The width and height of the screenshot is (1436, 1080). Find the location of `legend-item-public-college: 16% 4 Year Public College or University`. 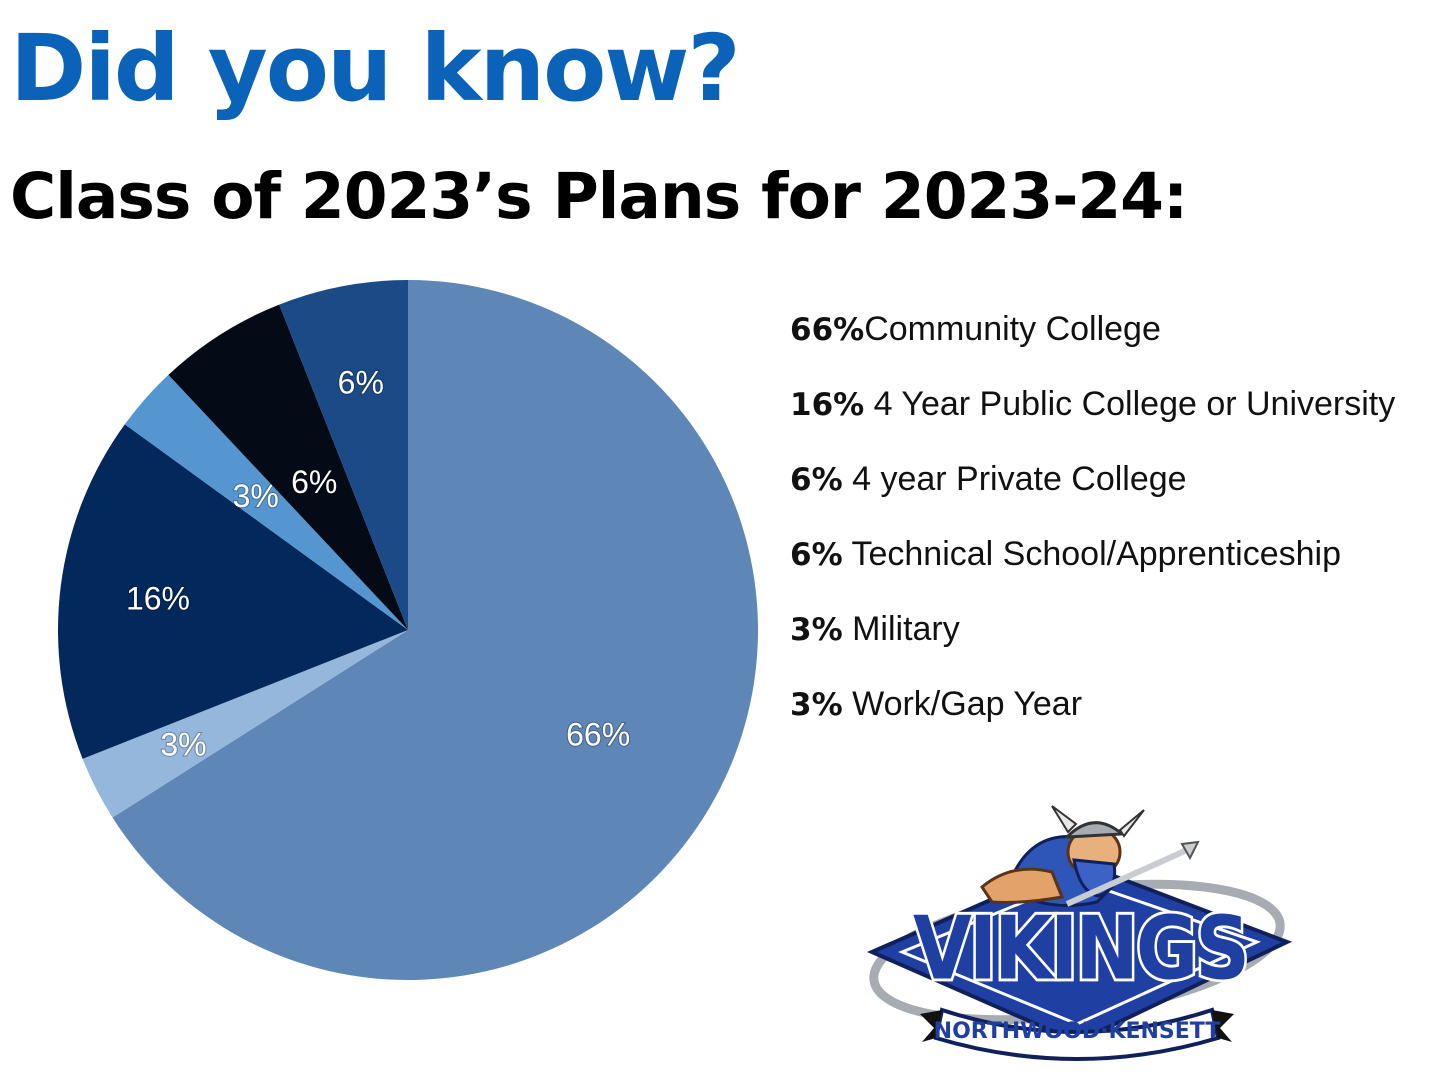

legend-item-public-college: 16% 4 Year Public College or University is located at coordinates (1110, 404).